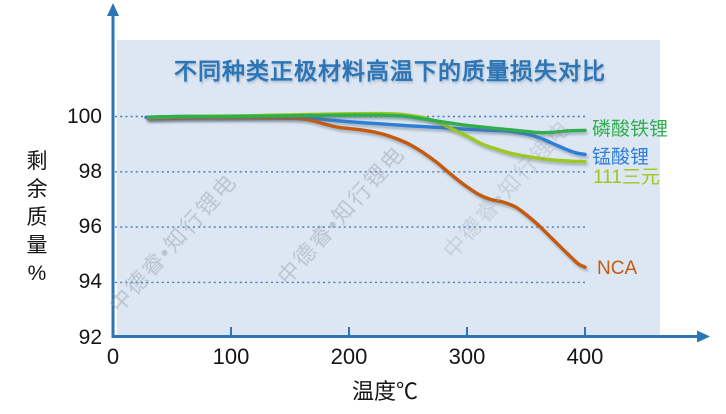  What do you see at coordinates (366, 124) in the screenshot?
I see `series-line-lfp` at bounding box center [366, 124].